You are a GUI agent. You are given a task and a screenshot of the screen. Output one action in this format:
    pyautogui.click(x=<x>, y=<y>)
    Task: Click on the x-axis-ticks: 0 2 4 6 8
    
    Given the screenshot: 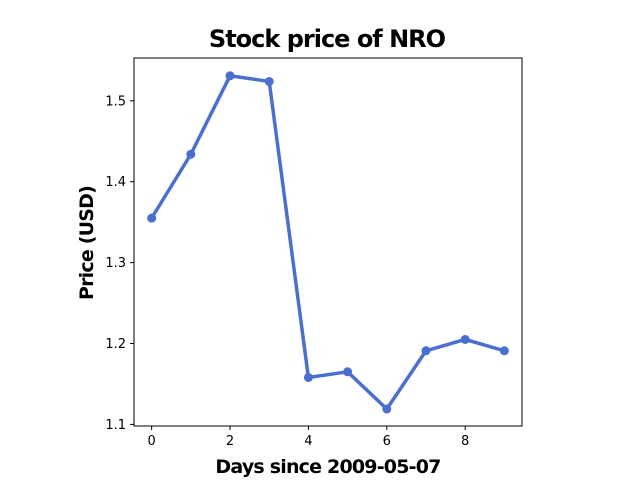 What is the action you would take?
    pyautogui.click(x=308, y=437)
    